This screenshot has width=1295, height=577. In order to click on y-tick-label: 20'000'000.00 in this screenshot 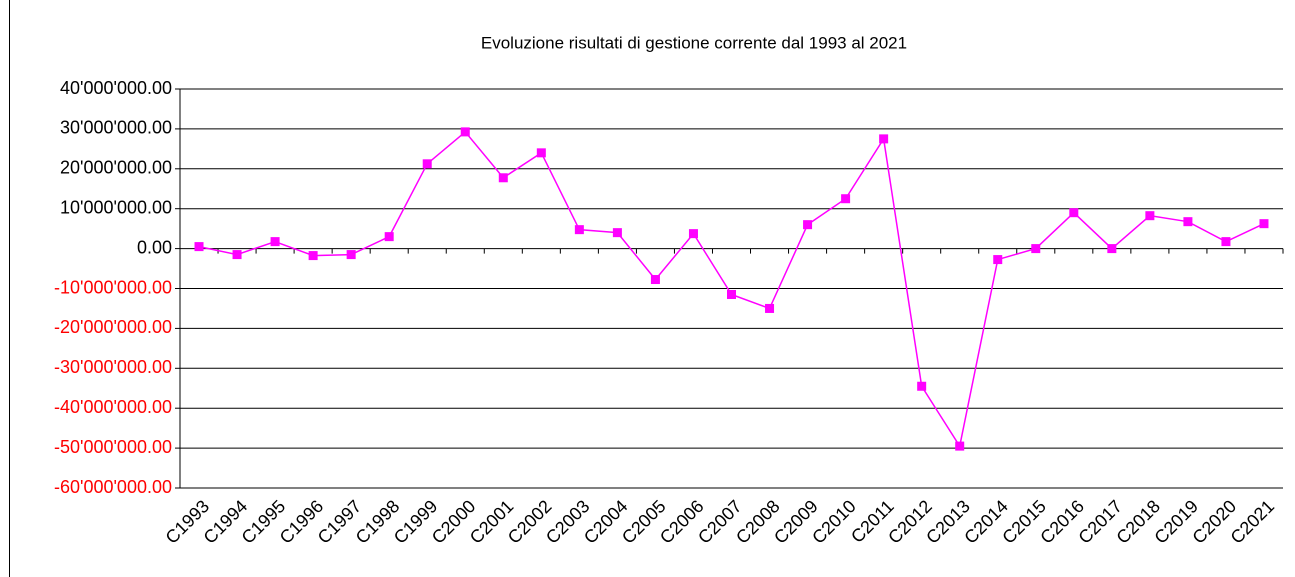, I will do `click(116, 168)`.